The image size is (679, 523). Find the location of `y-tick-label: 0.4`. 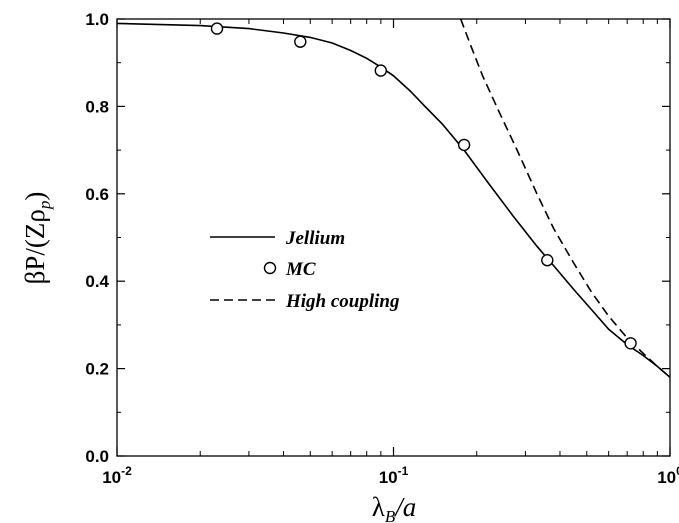

y-tick-label: 0.4 is located at coordinates (97, 281).